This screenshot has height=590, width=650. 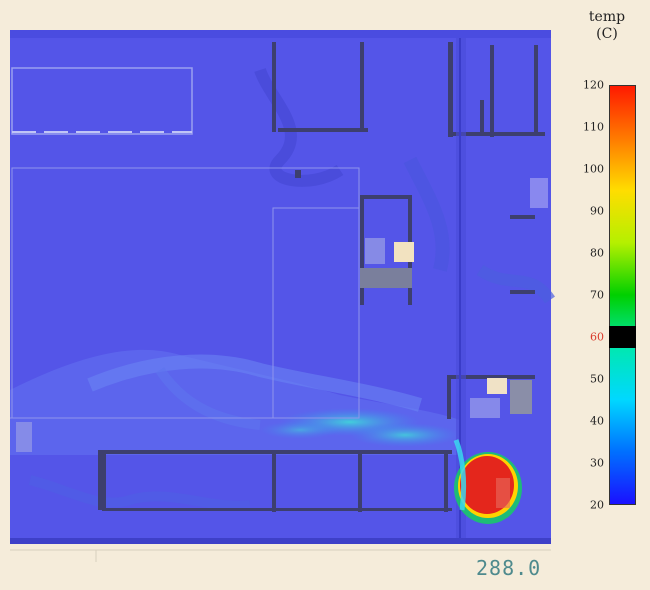 What do you see at coordinates (597, 379) in the screenshot?
I see `colorbar-tick-label: 50` at bounding box center [597, 379].